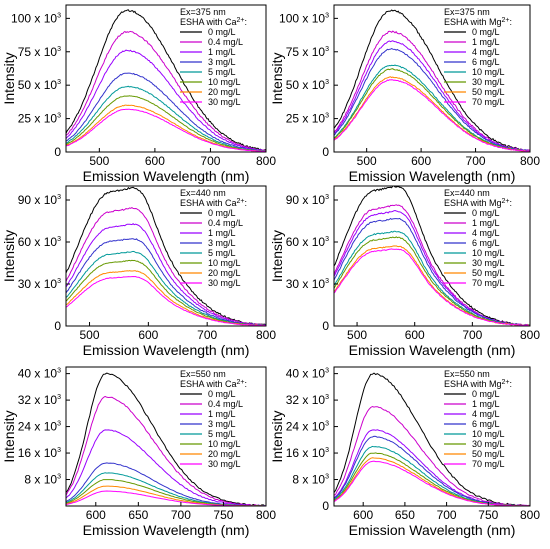  I want to click on series-line-30-mg-L, so click(166, 301).